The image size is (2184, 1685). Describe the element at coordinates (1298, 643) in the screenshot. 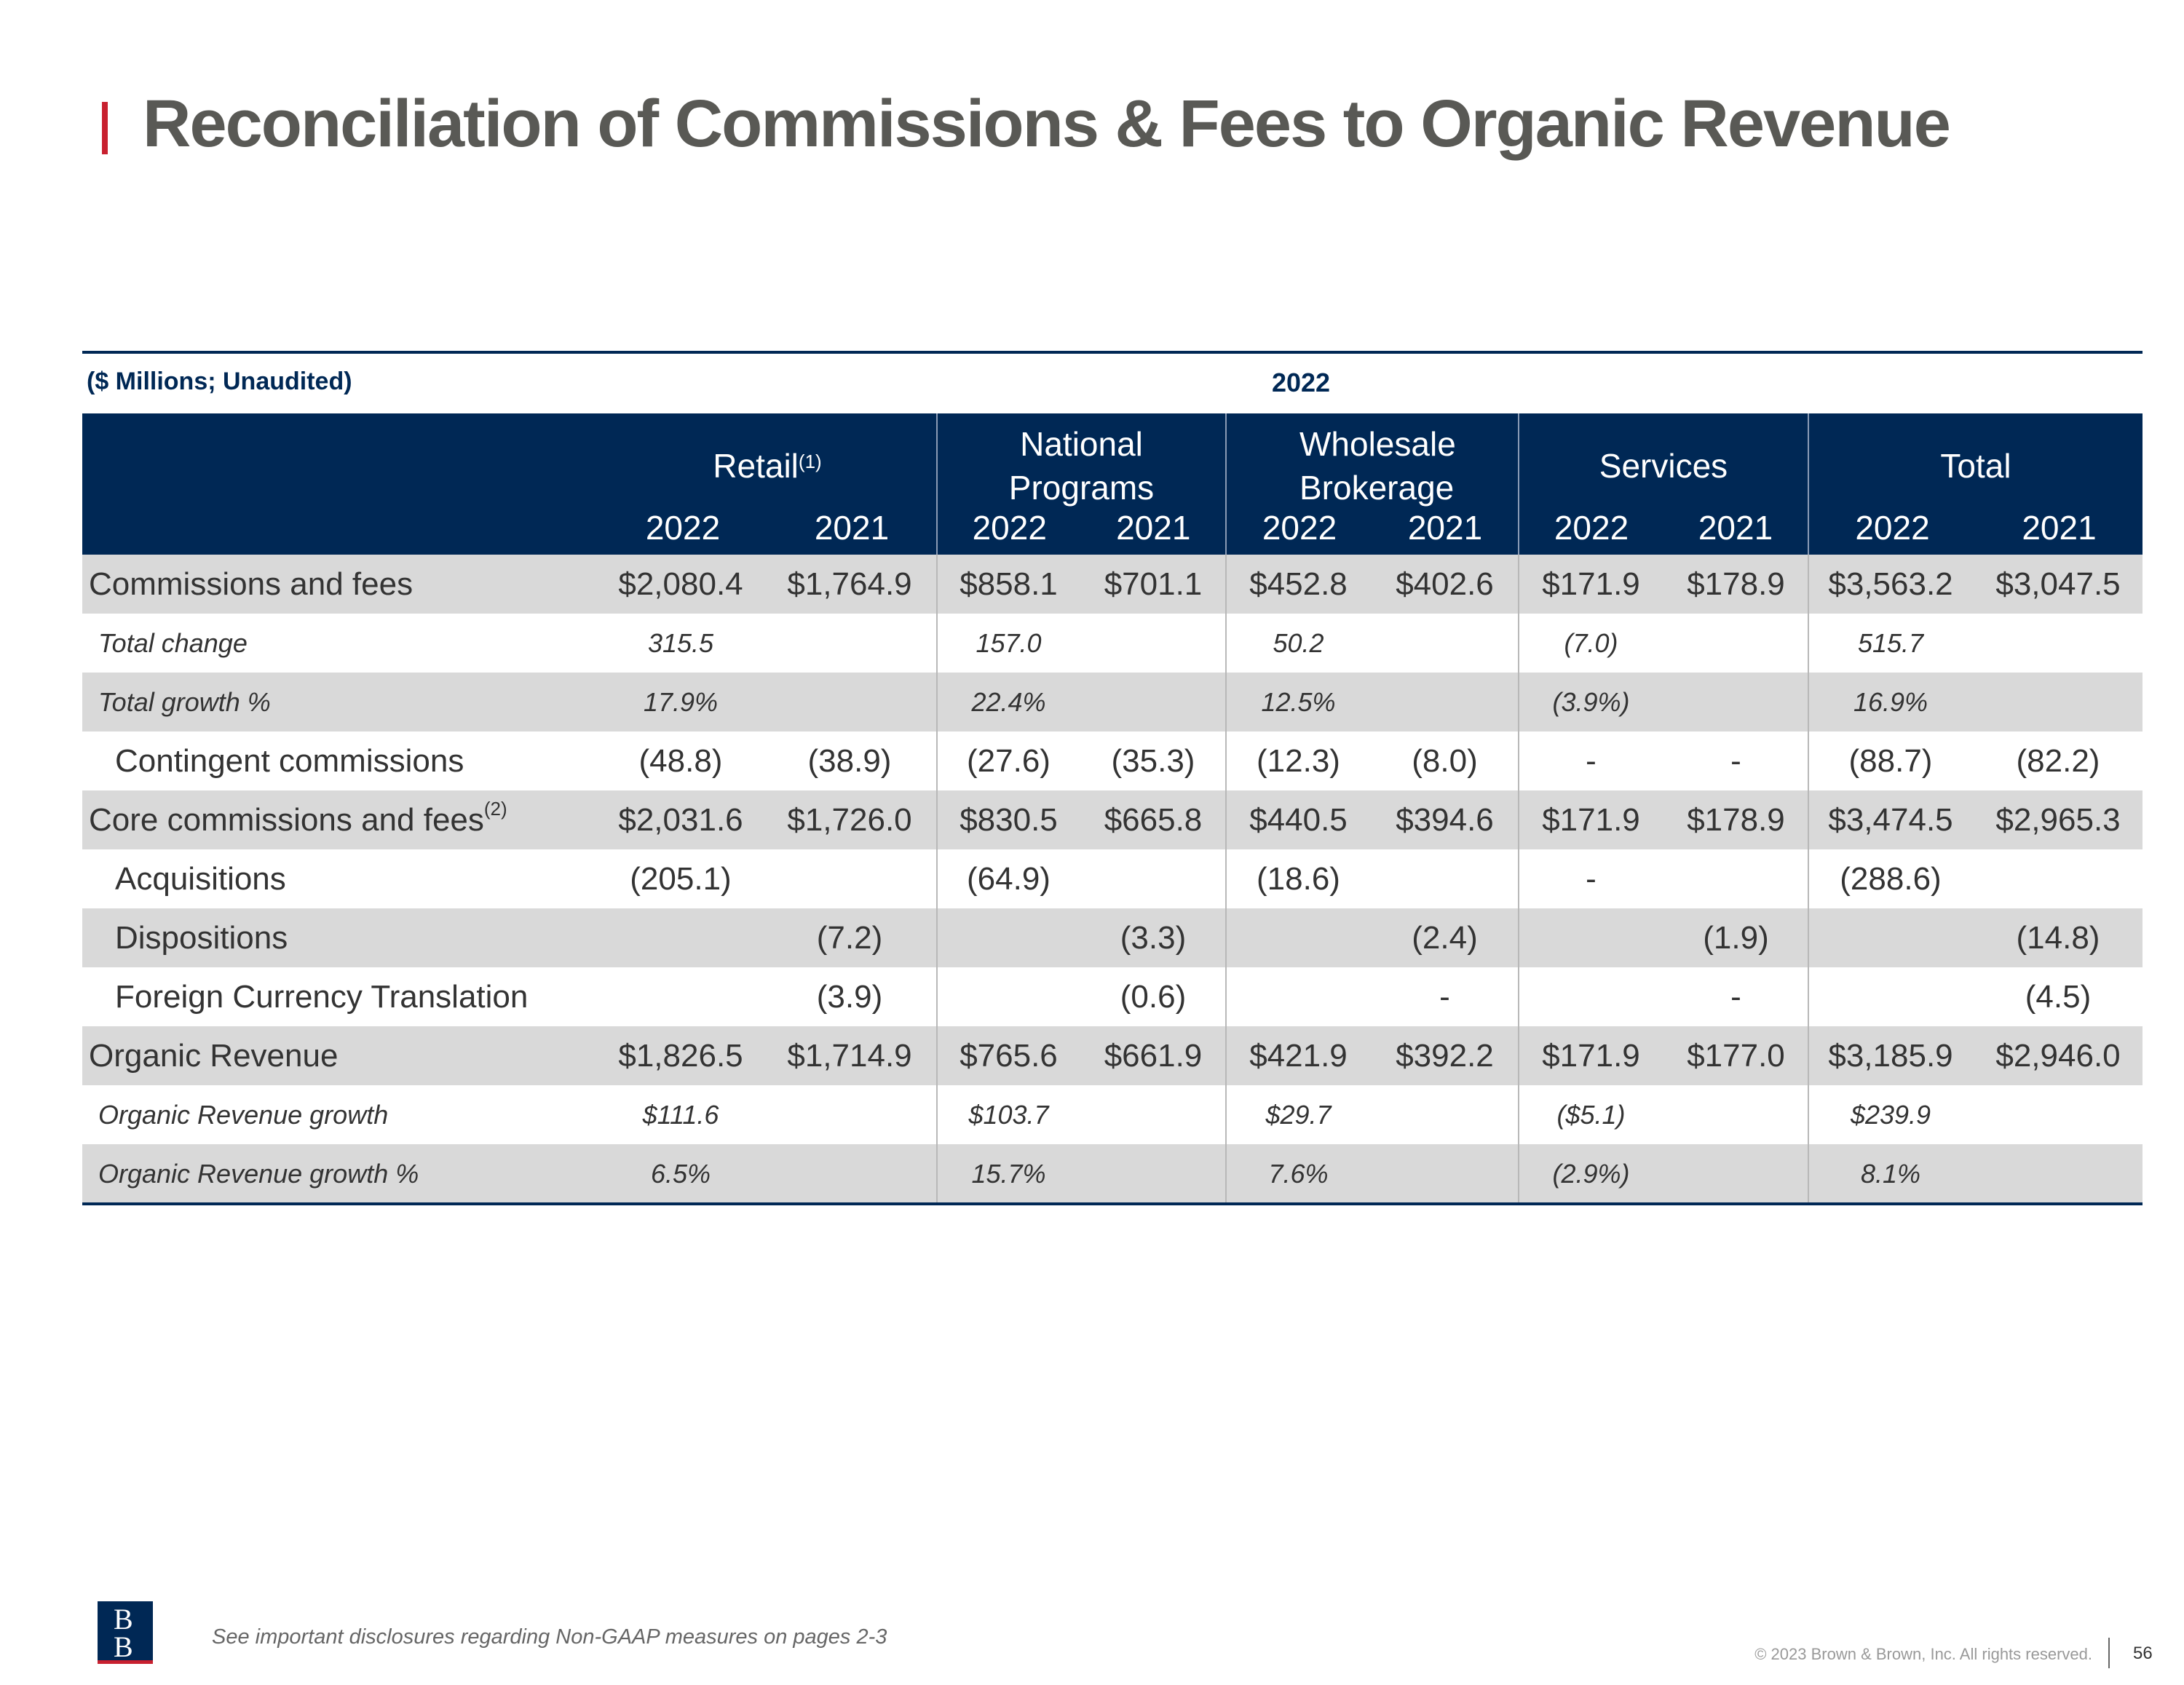

I see `table-cell: 50.2` at that location.